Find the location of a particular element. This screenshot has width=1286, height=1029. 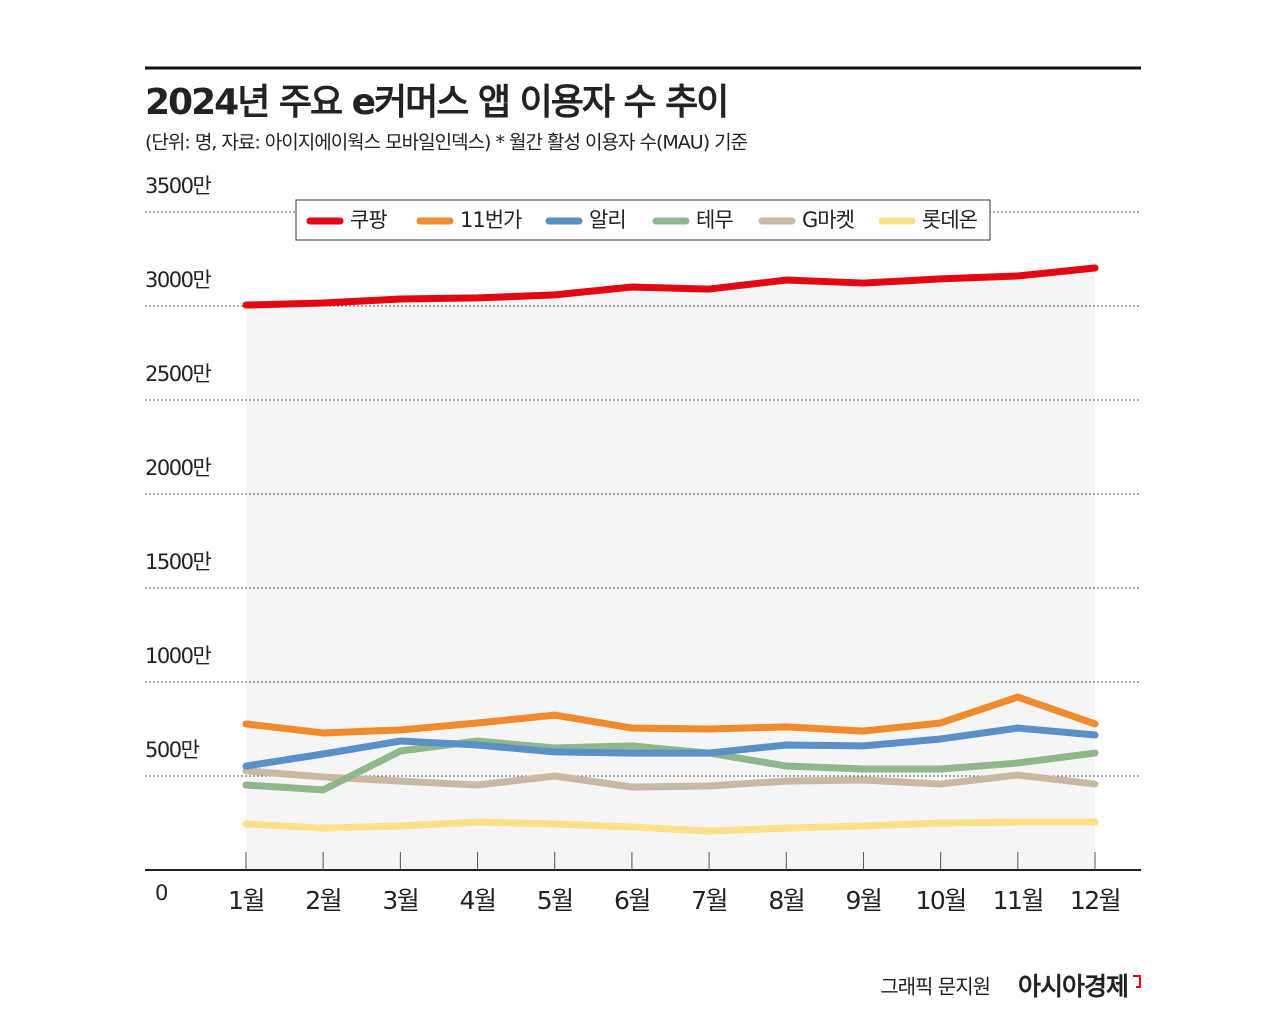

x-tick-label: 5월 is located at coordinates (555, 900).